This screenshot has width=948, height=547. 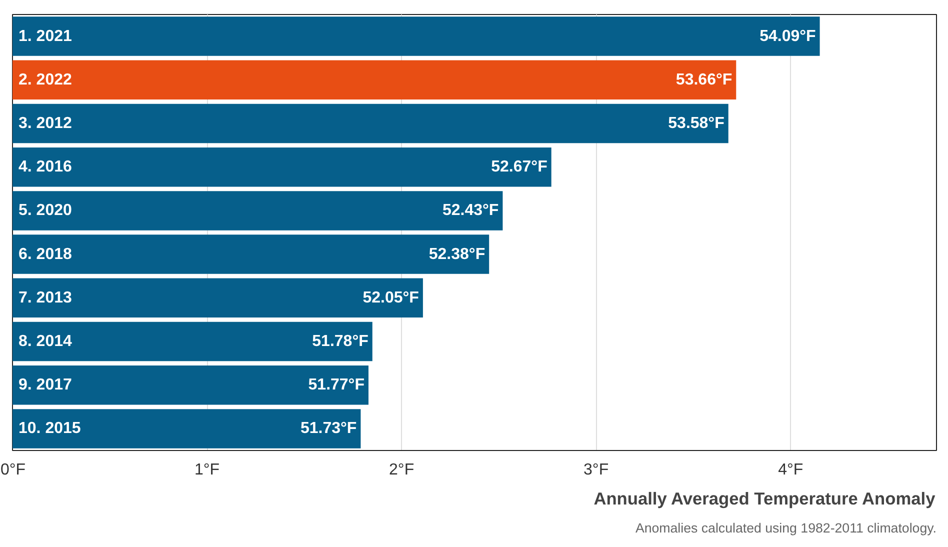 I want to click on x-axis-title: Annually Averaged Temperature Anomaly, so click(x=765, y=498).